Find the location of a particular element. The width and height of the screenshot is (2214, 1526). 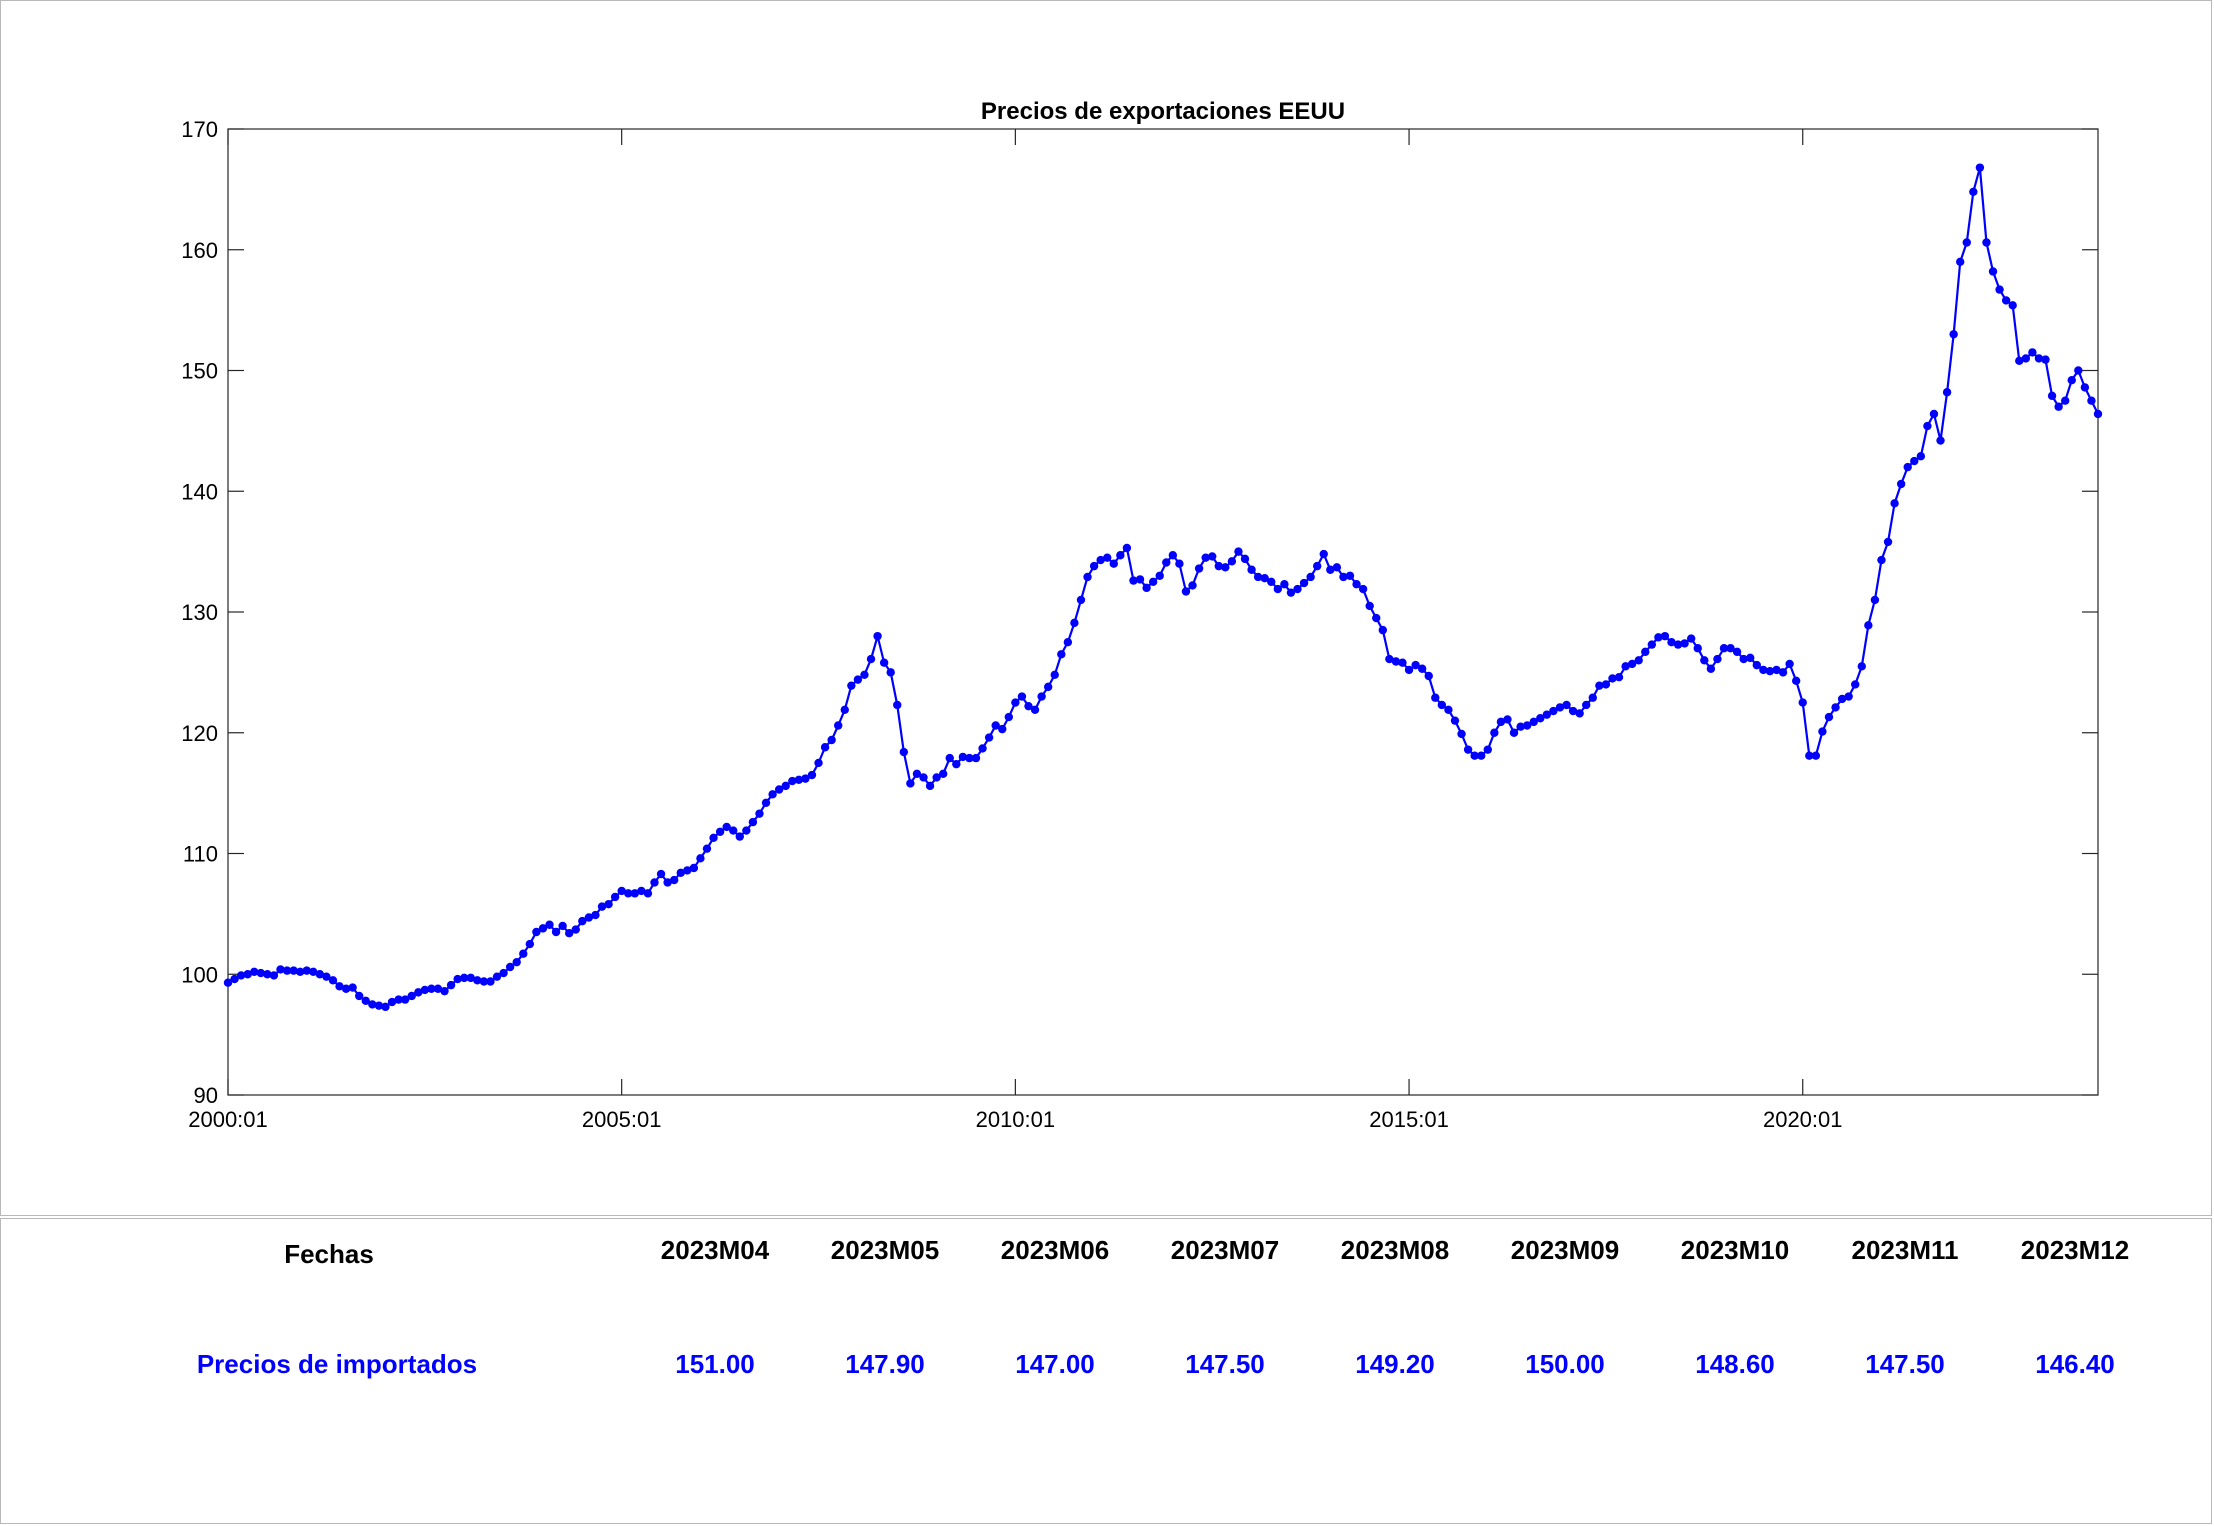

row-header-label: Fechas is located at coordinates (329, 1254).